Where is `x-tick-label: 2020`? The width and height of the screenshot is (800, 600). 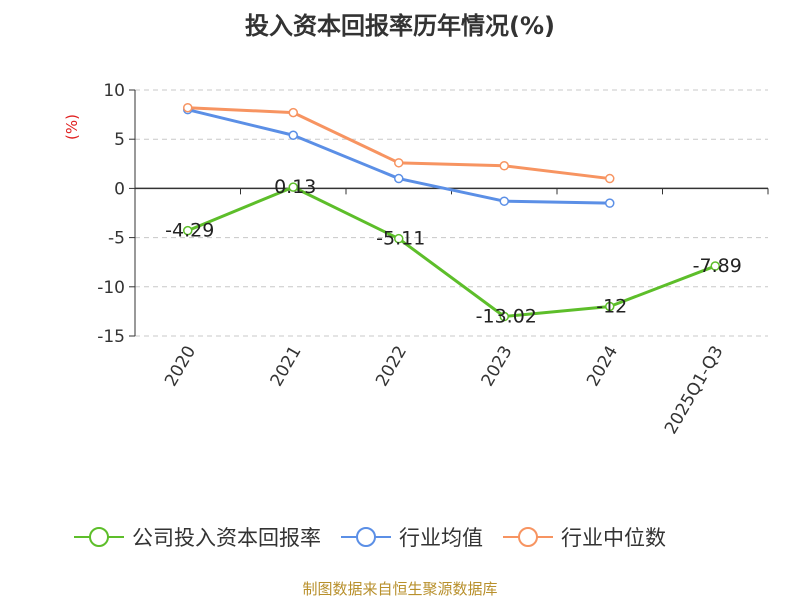
x-tick-label: 2020 is located at coordinates (180, 366).